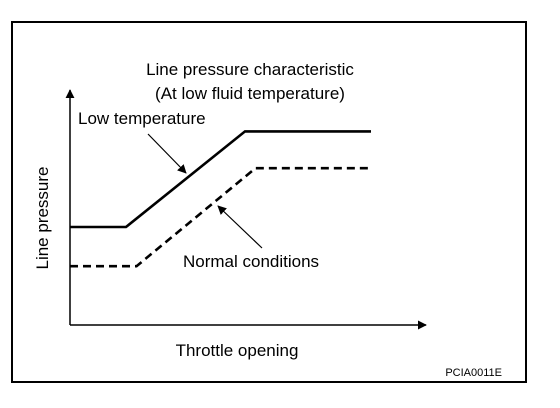  What do you see at coordinates (240, 227) in the screenshot?
I see `normal-conditions-pointer` at bounding box center [240, 227].